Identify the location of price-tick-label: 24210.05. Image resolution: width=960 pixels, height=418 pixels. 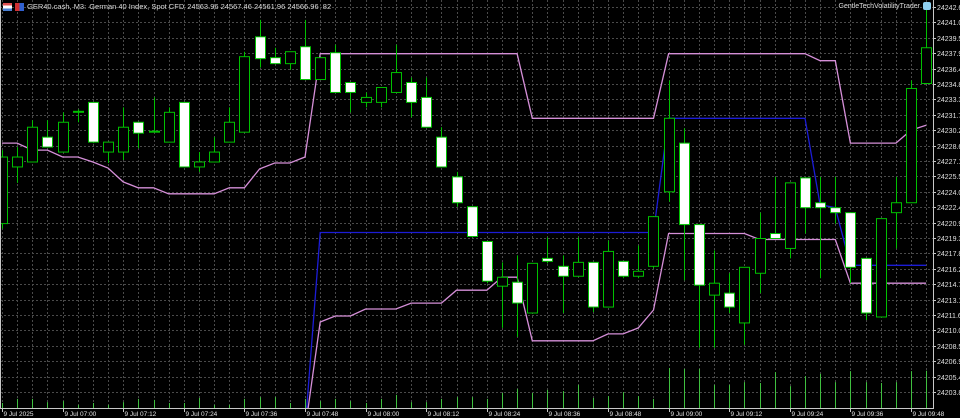
(948, 331).